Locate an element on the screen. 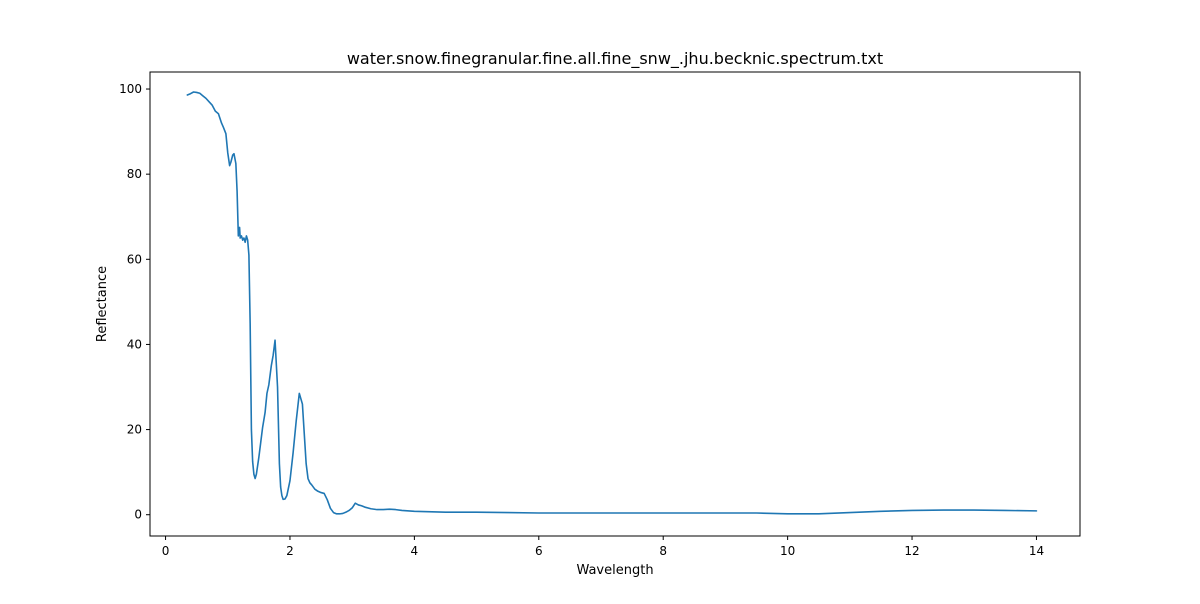 The image size is (1200, 604). x-tick-label: 10 is located at coordinates (787, 551).